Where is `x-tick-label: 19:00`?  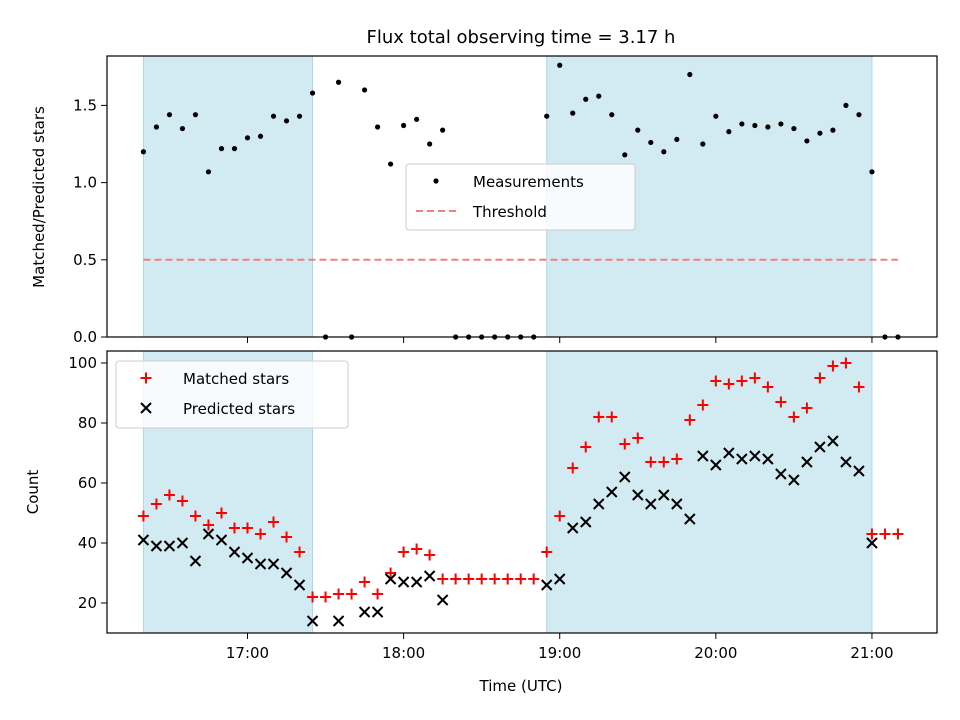
x-tick-label: 19:00 is located at coordinates (559, 653).